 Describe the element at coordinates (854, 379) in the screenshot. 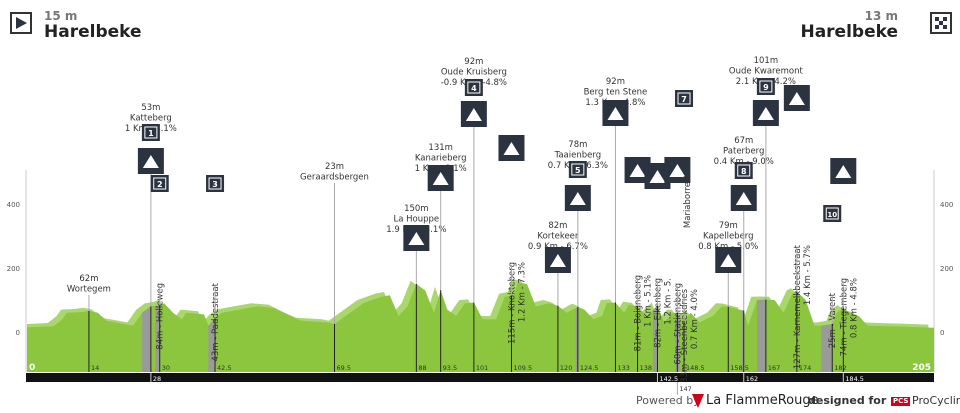

I see `km-label-bar: 184.5` at that location.